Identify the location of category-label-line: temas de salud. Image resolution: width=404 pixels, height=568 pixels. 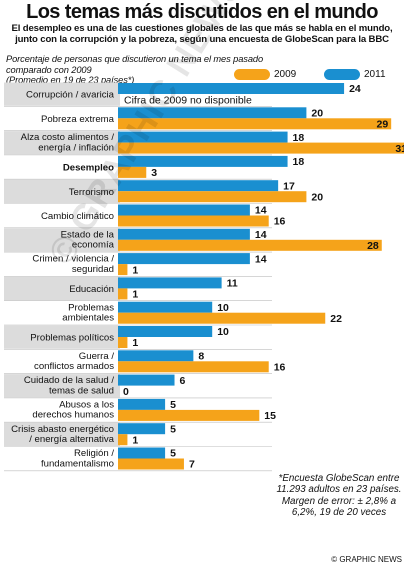
(81, 390).